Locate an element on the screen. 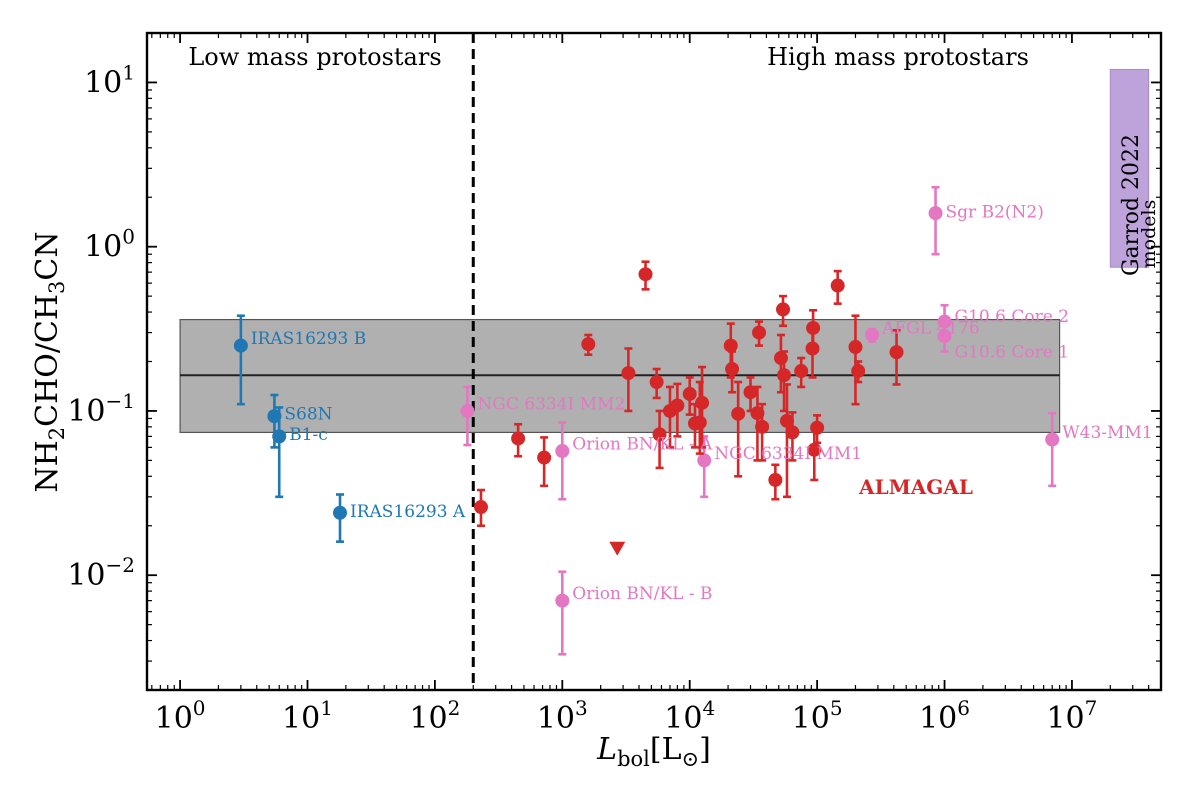 Image resolution: width=1200 pixels, height=800 pixels. point-label: G10.6 Core 2 is located at coordinates (1012, 317).